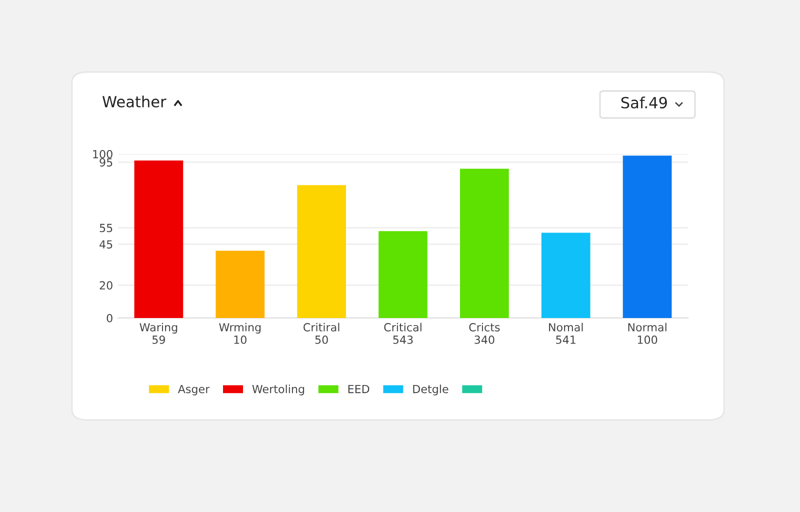 The image size is (800, 512). Describe the element at coordinates (159, 333) in the screenshot. I see `x-tick-label: Waring 59` at that location.